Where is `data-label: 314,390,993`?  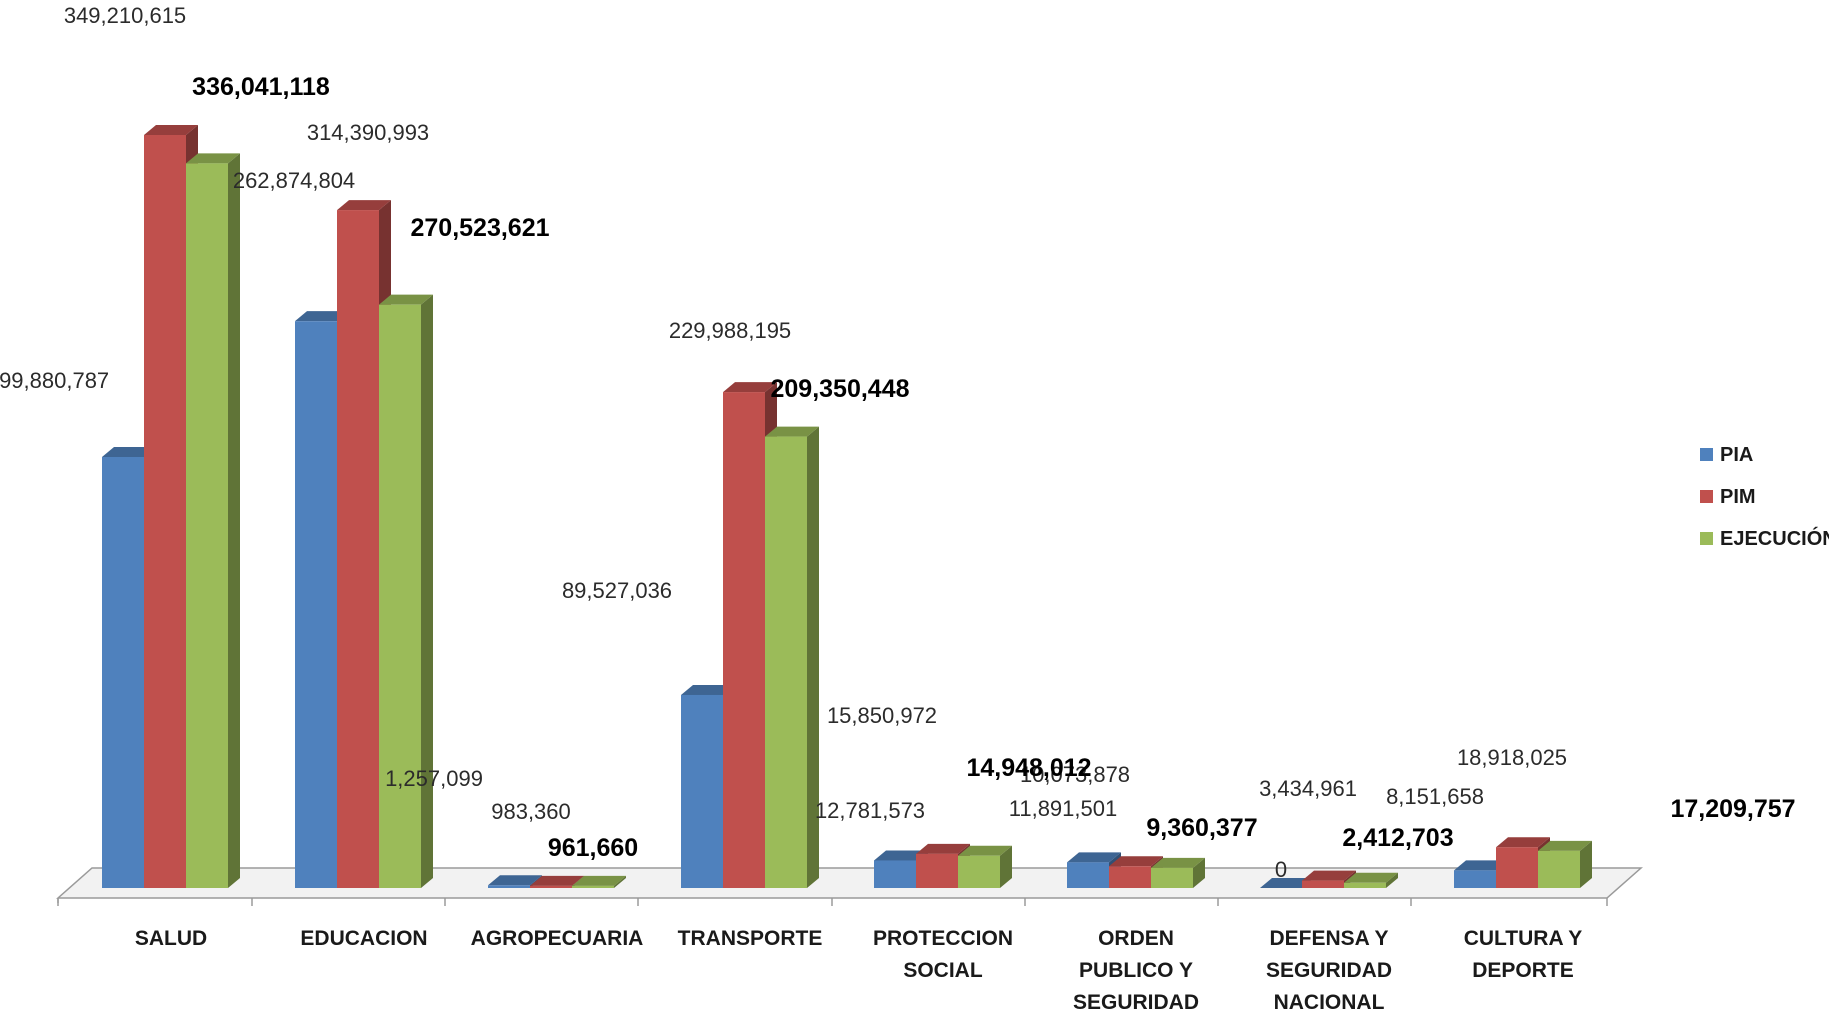 data-label: 314,390,993 is located at coordinates (368, 132).